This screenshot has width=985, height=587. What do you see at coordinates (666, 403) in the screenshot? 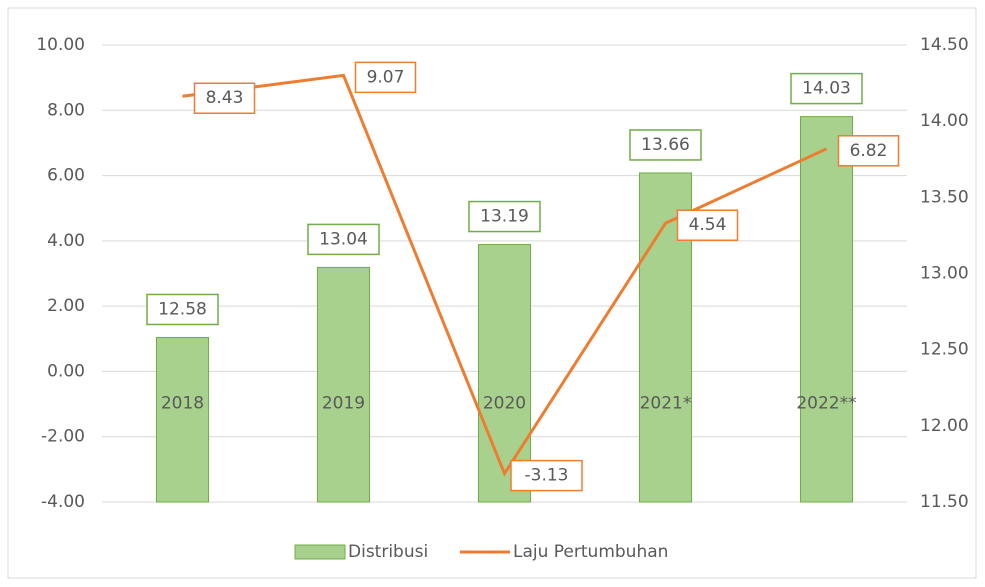
I see `x-tick-label: 2021*` at bounding box center [666, 403].